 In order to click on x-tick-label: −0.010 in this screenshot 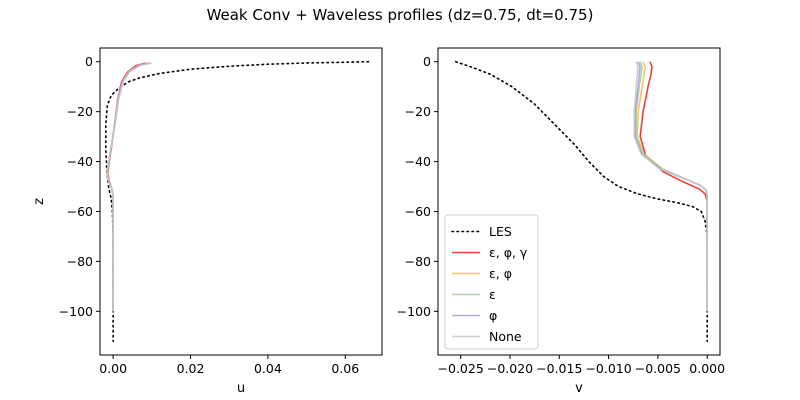, I will do `click(608, 368)`.